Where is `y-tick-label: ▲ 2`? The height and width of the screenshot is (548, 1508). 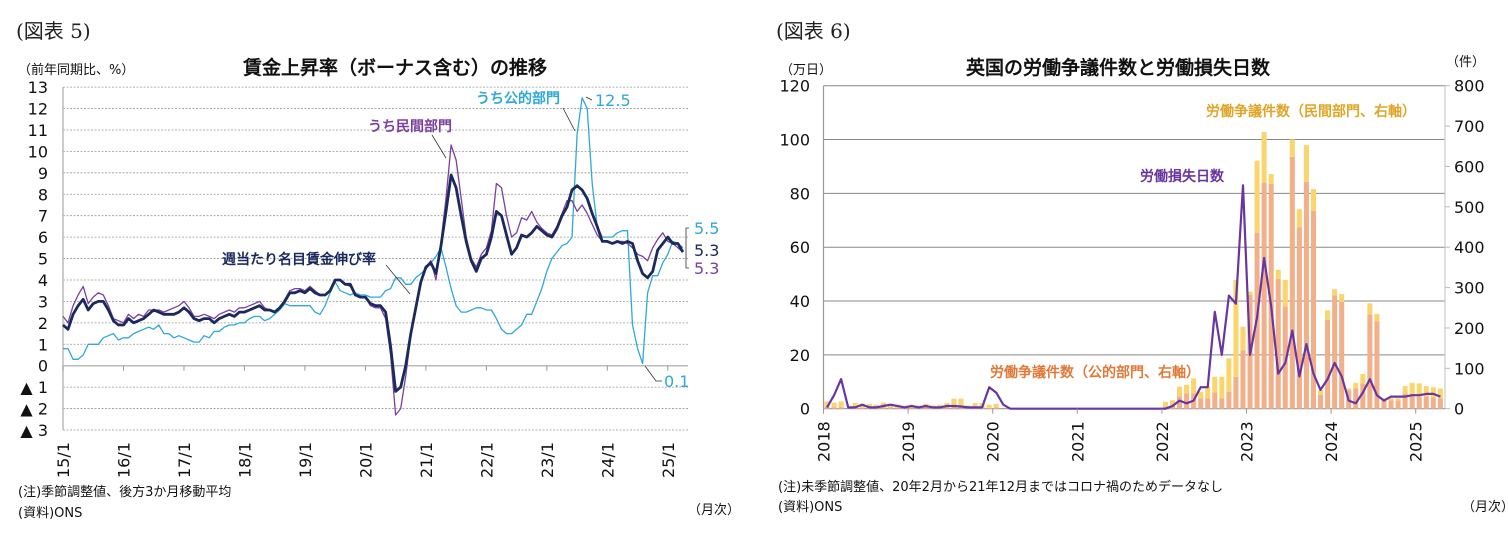
y-tick-label: ▲ 2 is located at coordinates (34, 409).